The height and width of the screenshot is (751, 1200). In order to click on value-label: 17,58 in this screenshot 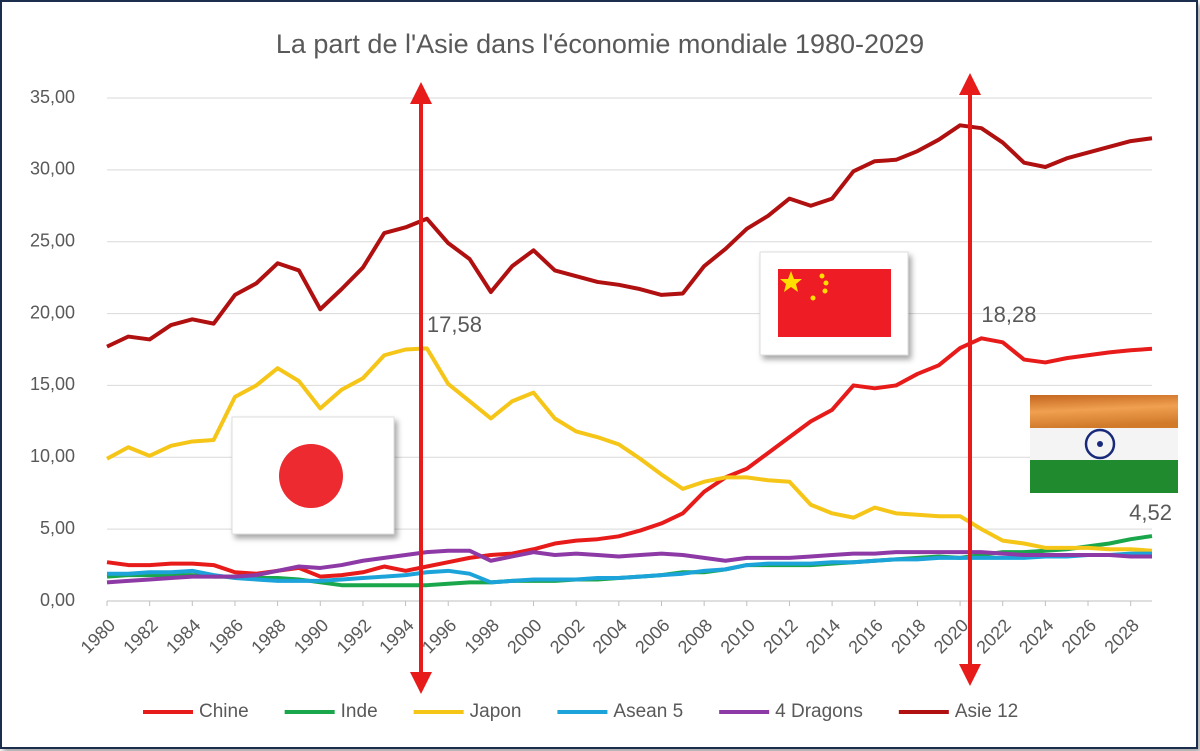, I will do `click(454, 324)`.